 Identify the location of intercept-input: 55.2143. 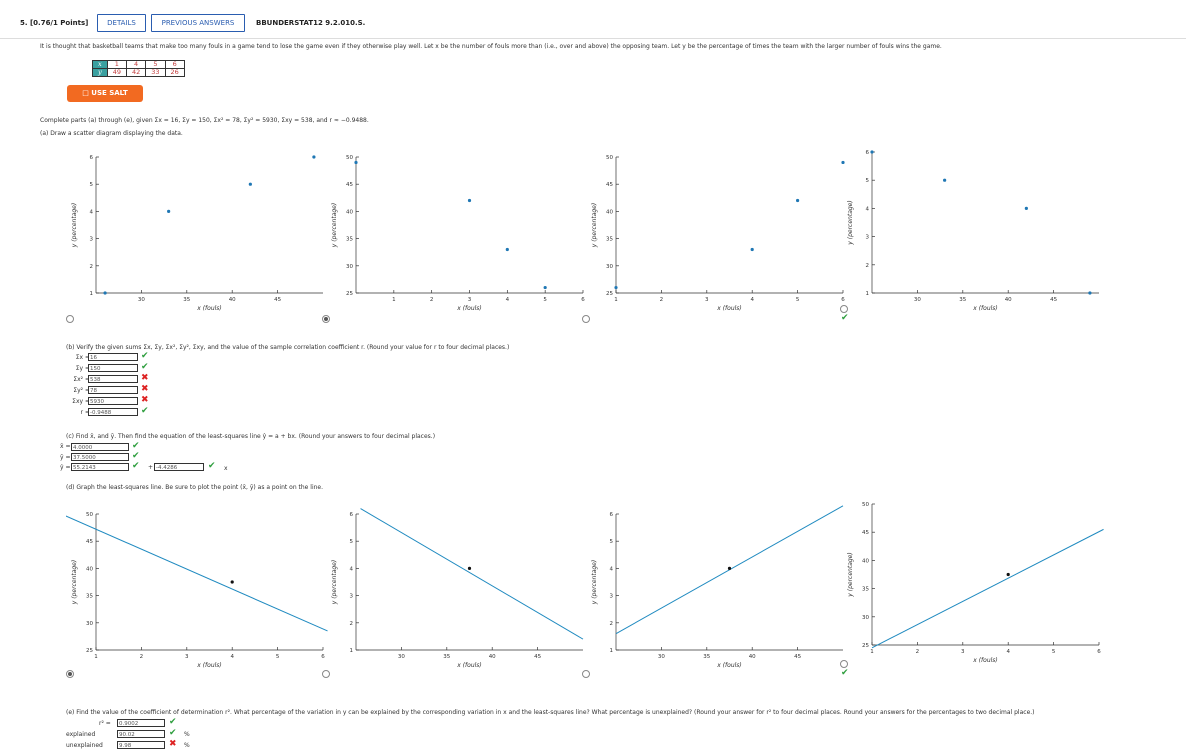
(100, 467).